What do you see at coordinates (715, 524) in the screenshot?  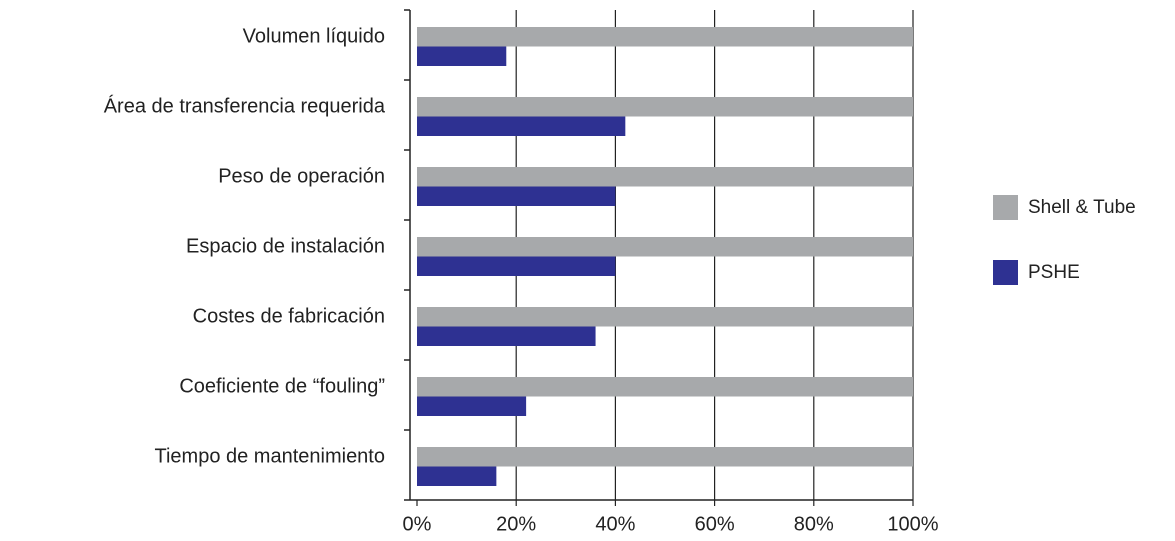 I see `x-tick-label: 60%` at bounding box center [715, 524].